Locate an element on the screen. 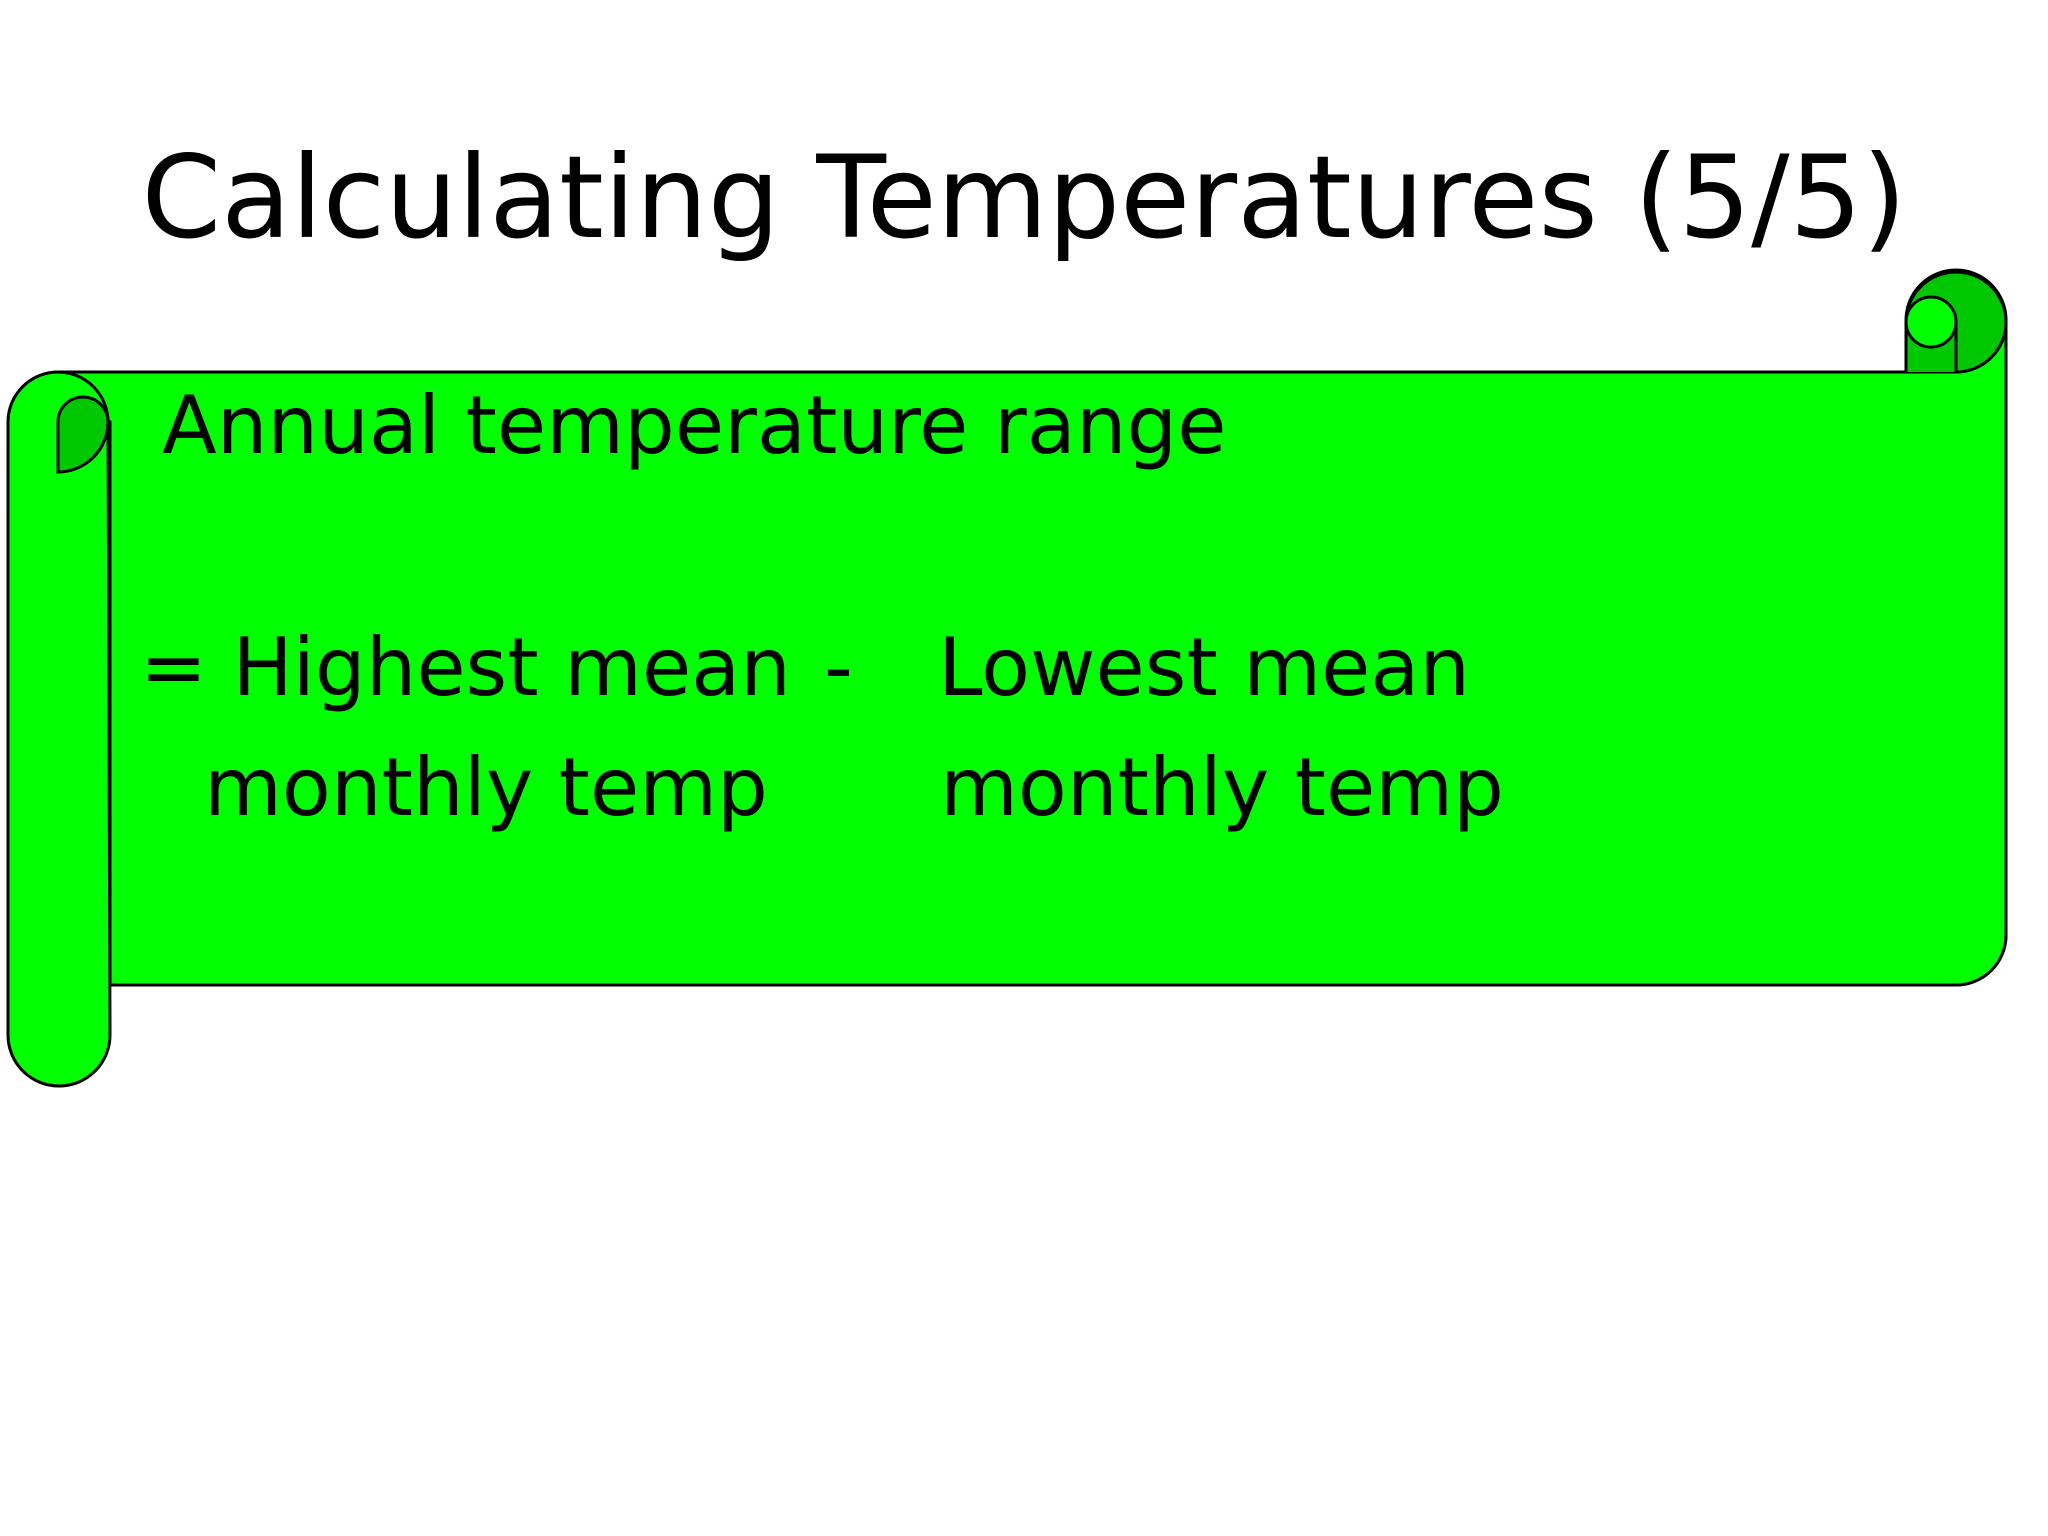 The height and width of the screenshot is (1536, 2048). formula-right-line-2: monthly temp is located at coordinates (1222, 787).